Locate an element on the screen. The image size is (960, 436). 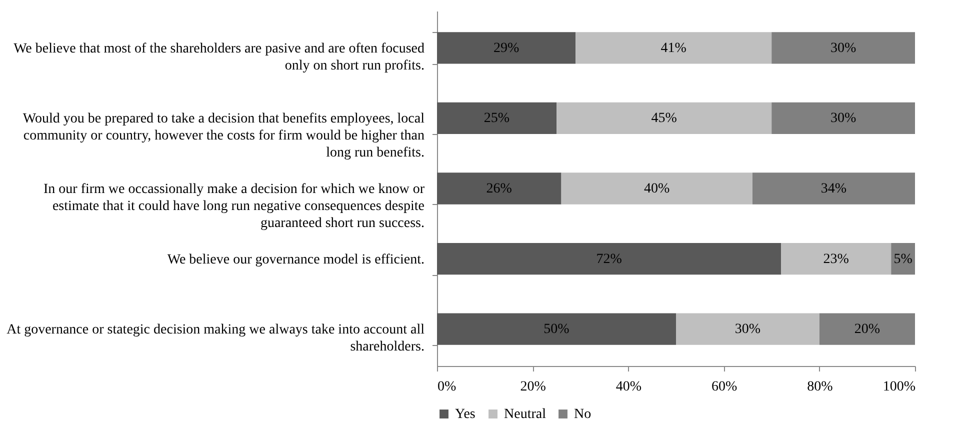
data-label: 72% is located at coordinates (609, 259).